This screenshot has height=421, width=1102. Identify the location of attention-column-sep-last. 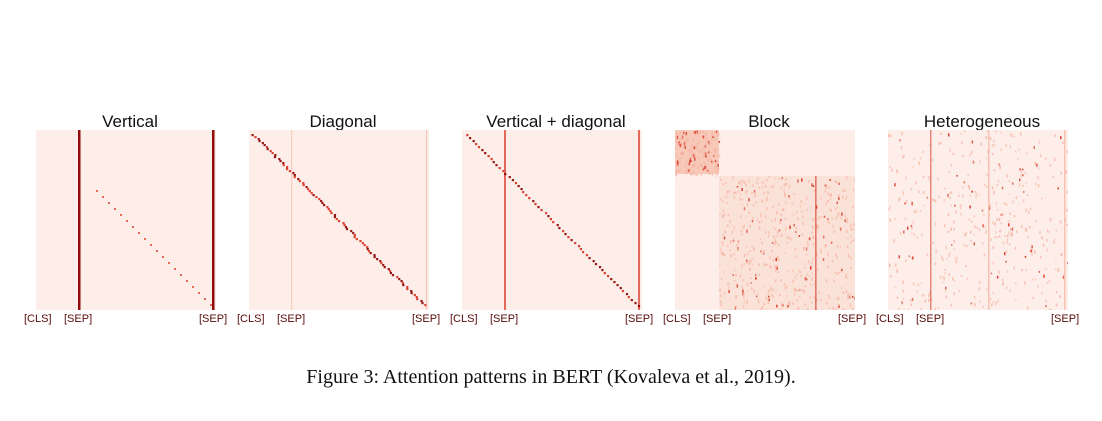
(427, 220).